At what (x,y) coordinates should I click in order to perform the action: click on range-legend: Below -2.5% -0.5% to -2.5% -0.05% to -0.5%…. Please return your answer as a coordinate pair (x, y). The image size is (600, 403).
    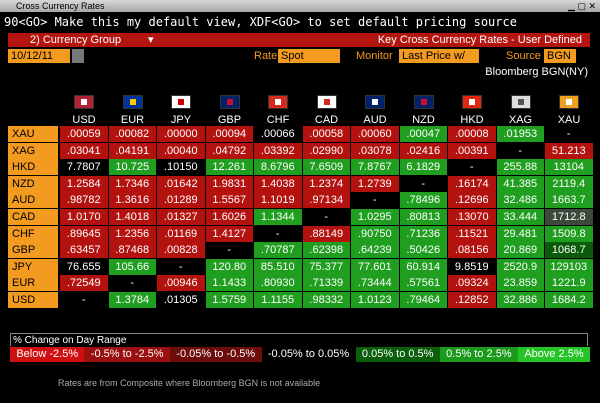
    Looking at the image, I should click on (300, 354).